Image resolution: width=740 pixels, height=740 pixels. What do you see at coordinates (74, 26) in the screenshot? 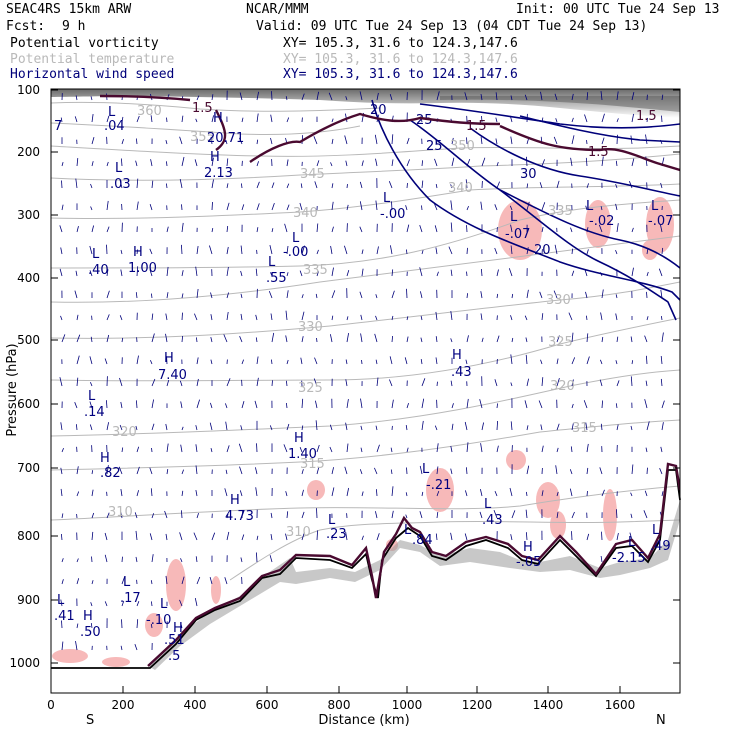
I see `forecast-value: 9 h` at bounding box center [74, 26].